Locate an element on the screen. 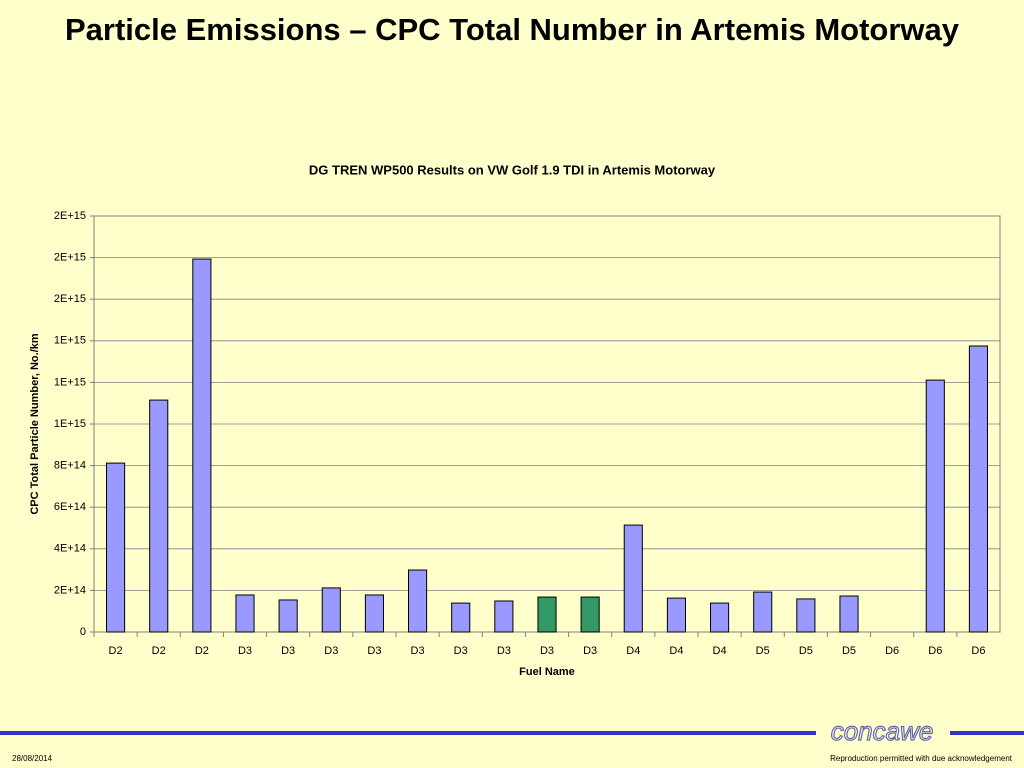 This screenshot has width=1024, height=768. y-tick-label: 2E+14 is located at coordinates (70, 590).